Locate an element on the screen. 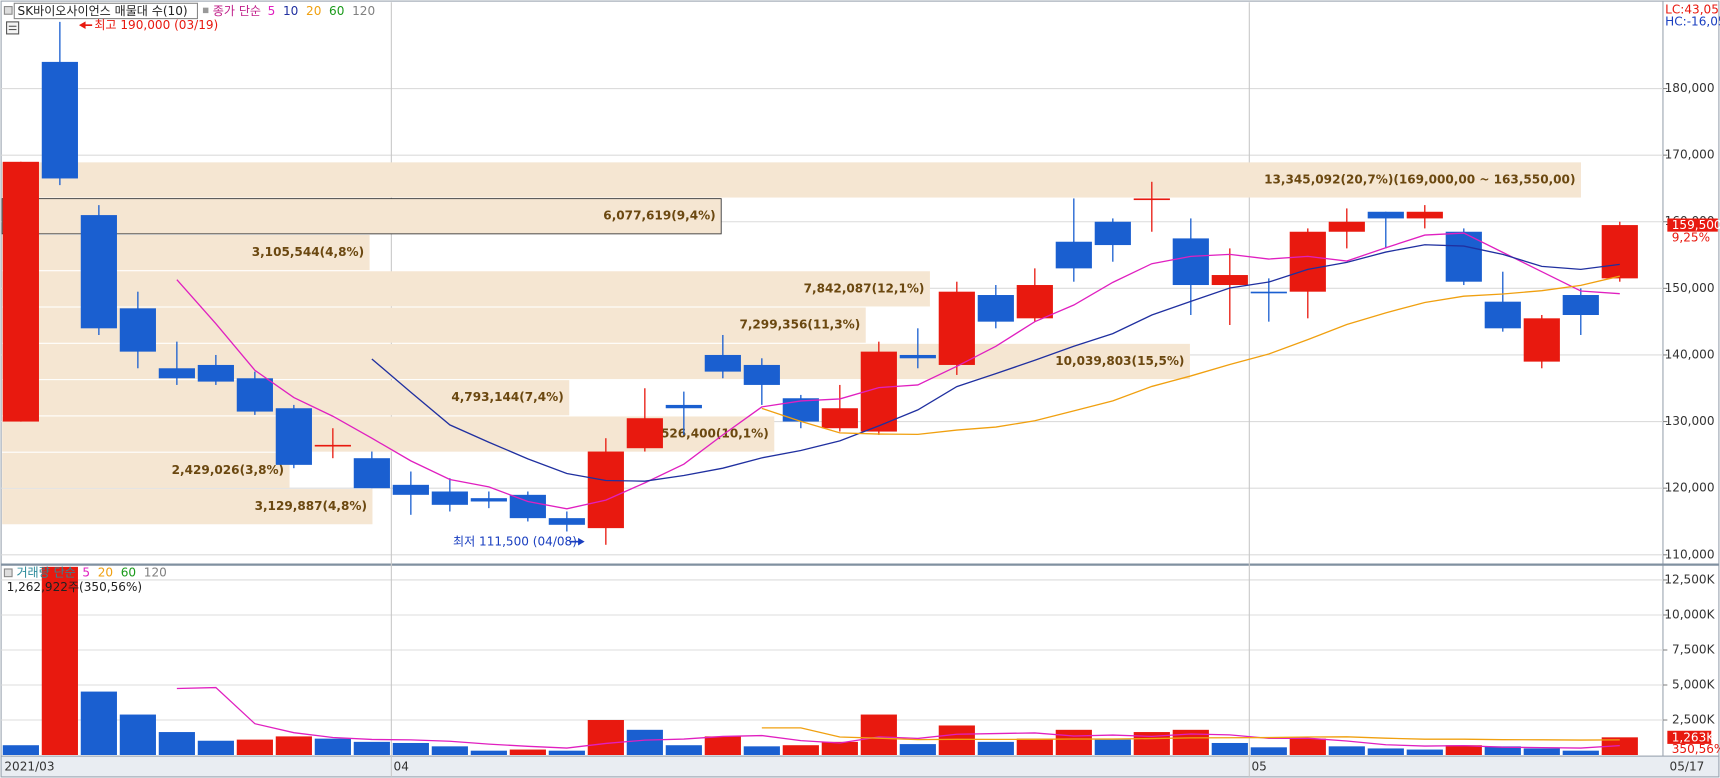 The width and height of the screenshot is (1720, 778). legend-bullet is located at coordinates (205, 10).